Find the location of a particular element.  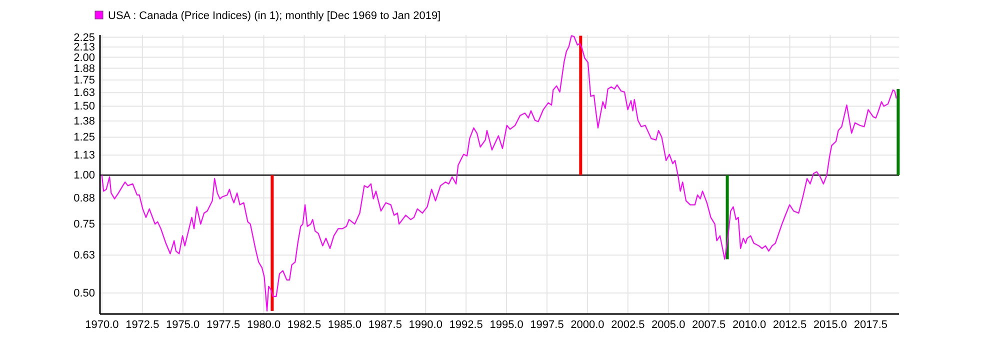

x-tick-label: 1982.5 is located at coordinates (304, 324).